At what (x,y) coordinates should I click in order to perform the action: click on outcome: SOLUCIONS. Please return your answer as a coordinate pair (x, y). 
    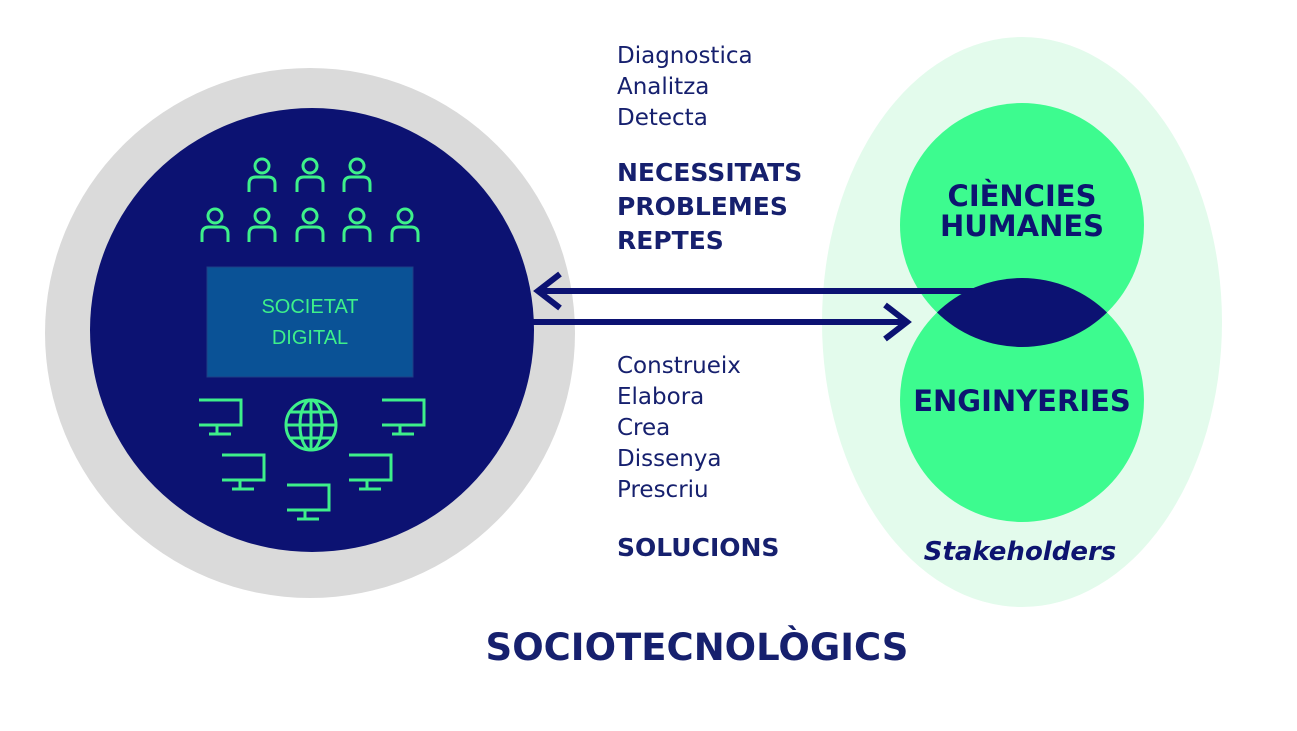
    Looking at the image, I should click on (698, 547).